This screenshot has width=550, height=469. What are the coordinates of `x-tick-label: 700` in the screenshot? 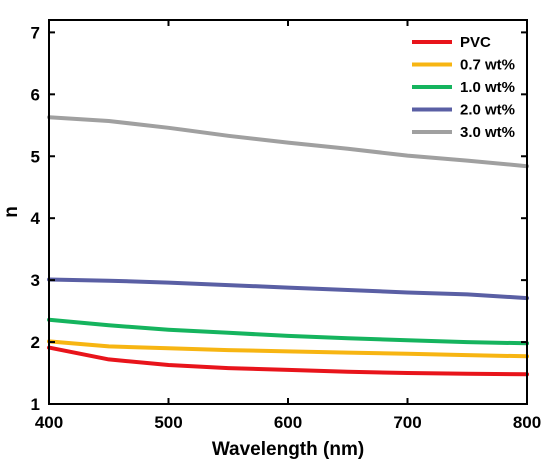 It's located at (407, 422).